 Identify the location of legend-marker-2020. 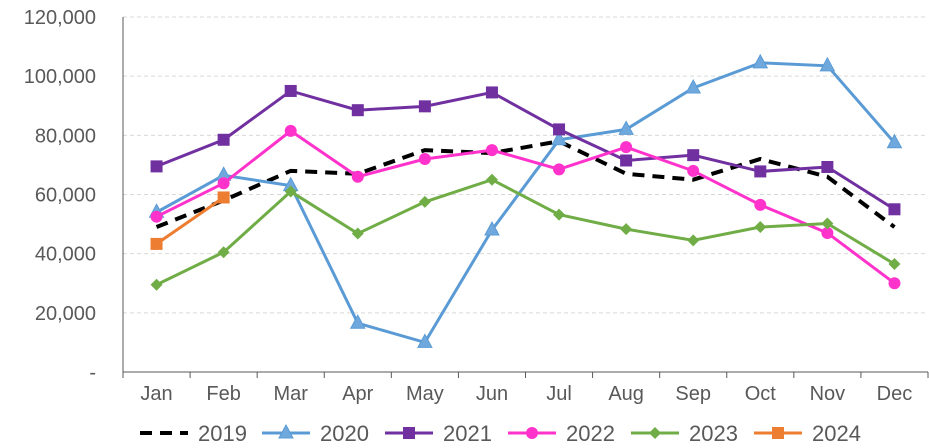
(286, 431).